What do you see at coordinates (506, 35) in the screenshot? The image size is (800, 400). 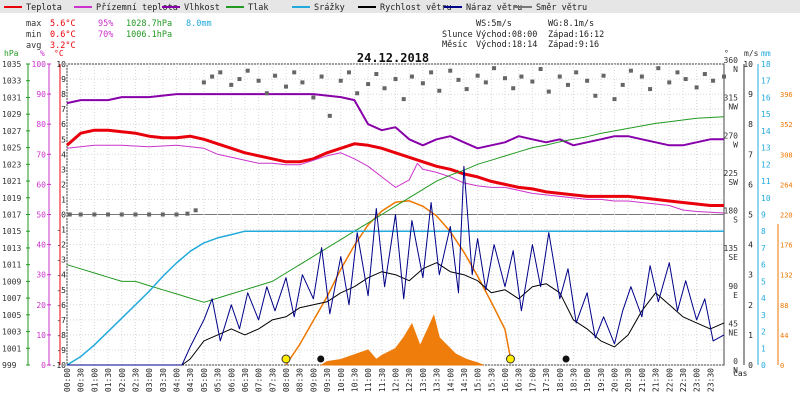 I see `sunrise-info: Východ:08:00` at bounding box center [506, 35].